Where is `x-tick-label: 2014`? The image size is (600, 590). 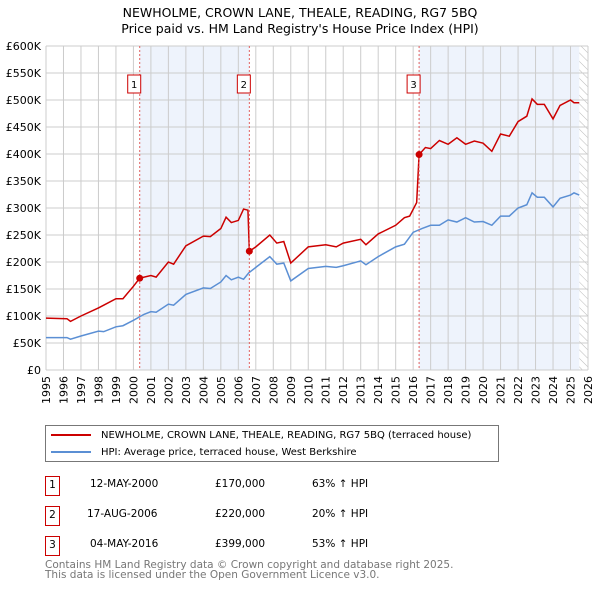 x-tick-label: 2014 is located at coordinates (378, 390).